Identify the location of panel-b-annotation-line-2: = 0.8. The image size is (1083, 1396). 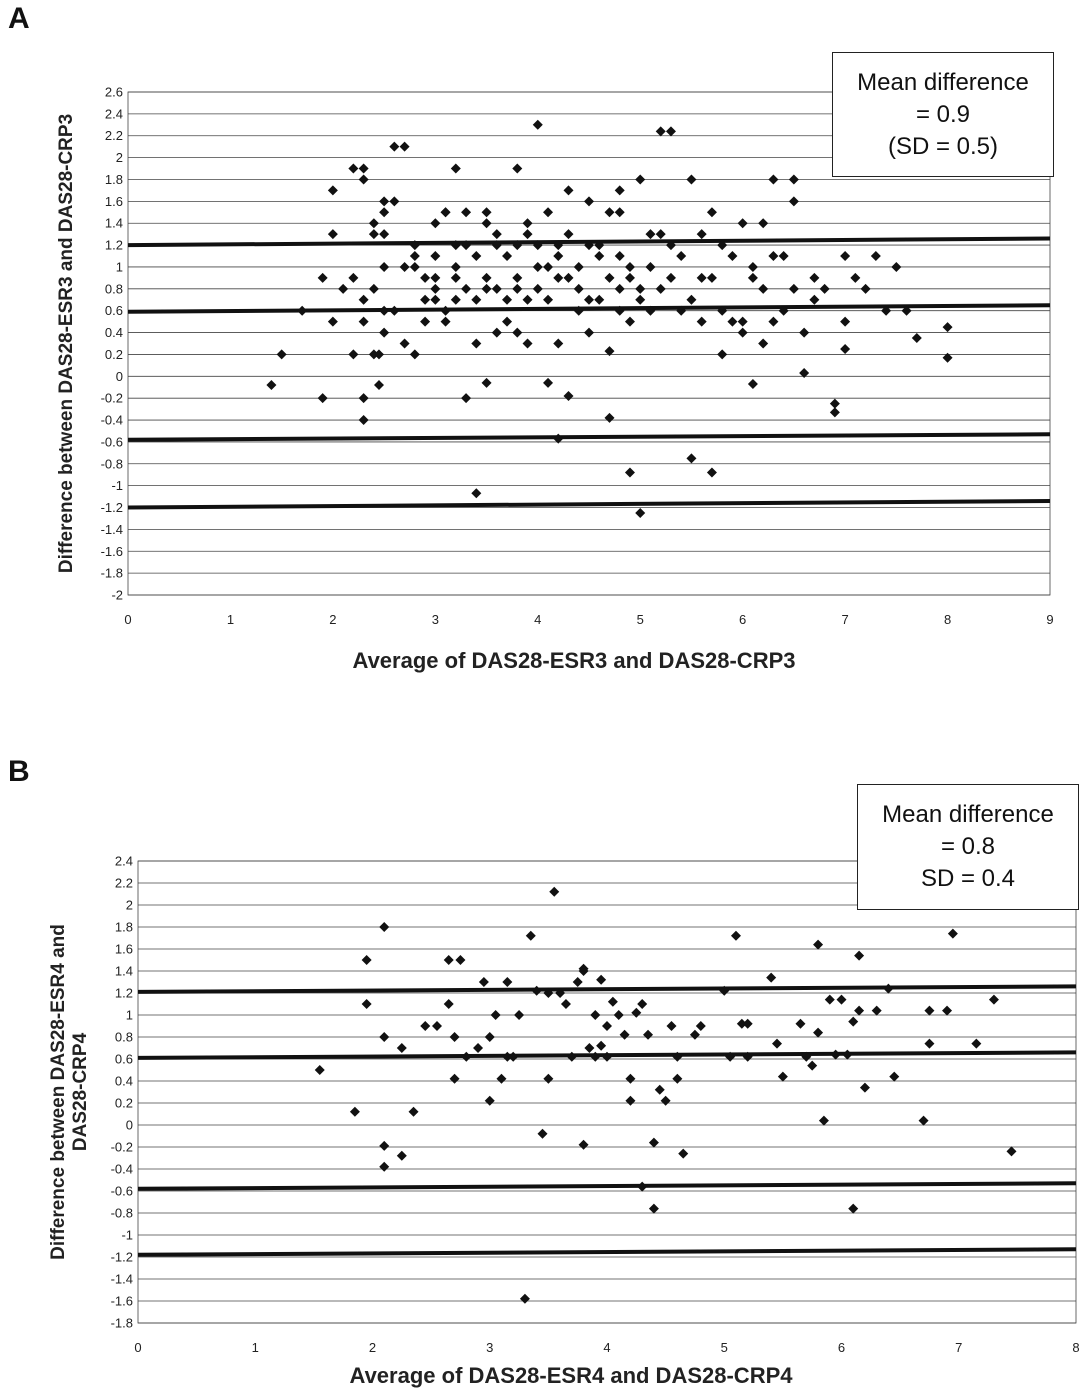
(968, 846).